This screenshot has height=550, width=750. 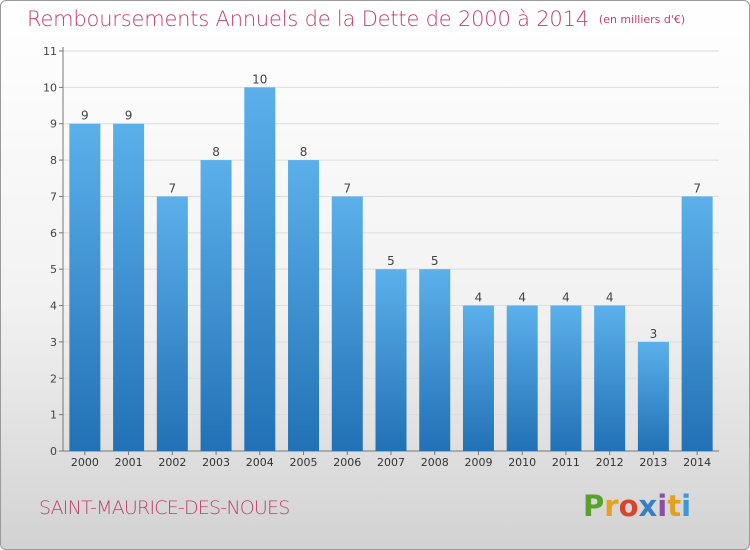 I want to click on bar-2004, so click(x=260, y=269).